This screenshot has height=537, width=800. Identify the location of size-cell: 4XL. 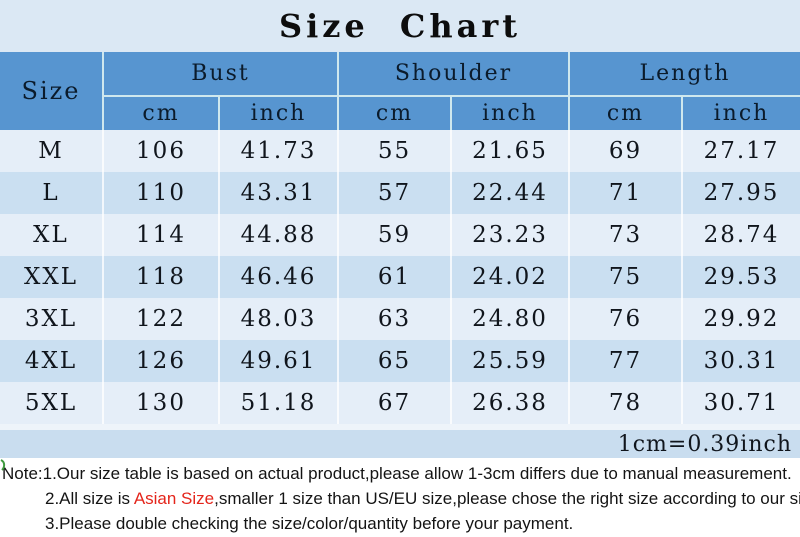
(51, 361).